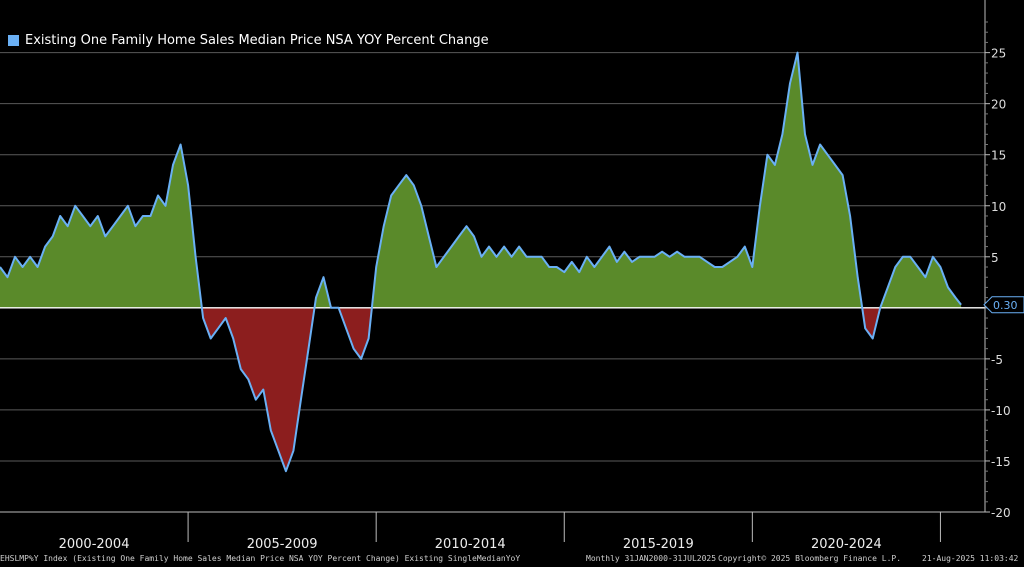  I want to click on x-period-label: 2020-2024, so click(846, 544).